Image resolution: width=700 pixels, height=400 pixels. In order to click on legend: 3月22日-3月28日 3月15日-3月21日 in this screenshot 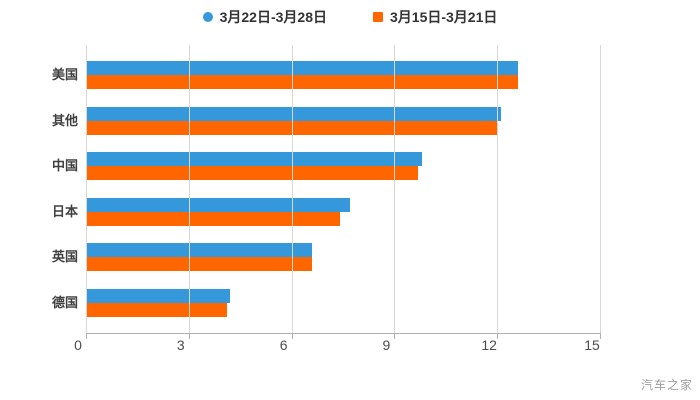, I will do `click(350, 17)`.